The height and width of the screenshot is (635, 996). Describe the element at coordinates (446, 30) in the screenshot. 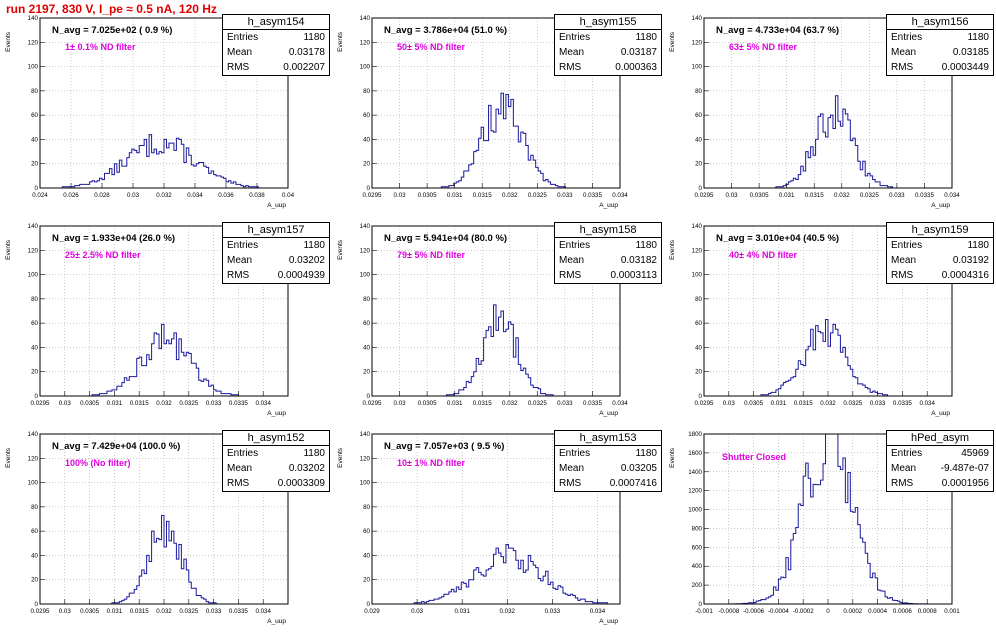

I see `n-avg-label: N_avg = 3.786e+04 (51.0 %)` at that location.